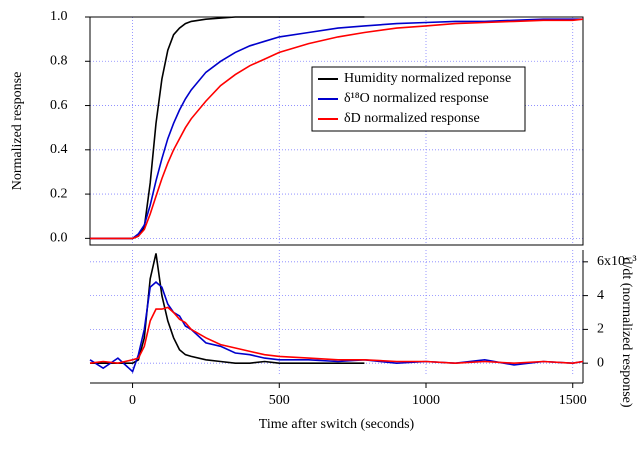  Describe the element at coordinates (59, 16) in the screenshot. I see `y-tick-label: 1.0` at that location.